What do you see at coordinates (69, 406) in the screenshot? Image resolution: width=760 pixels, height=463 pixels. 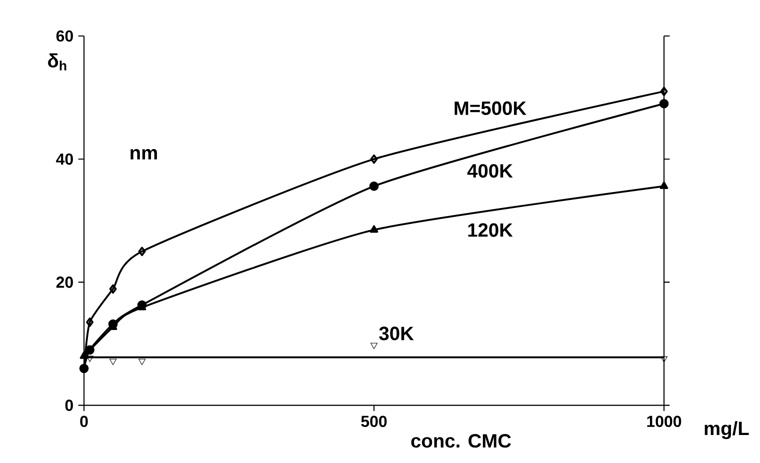 I see `y-tick-label: 0` at bounding box center [69, 406].